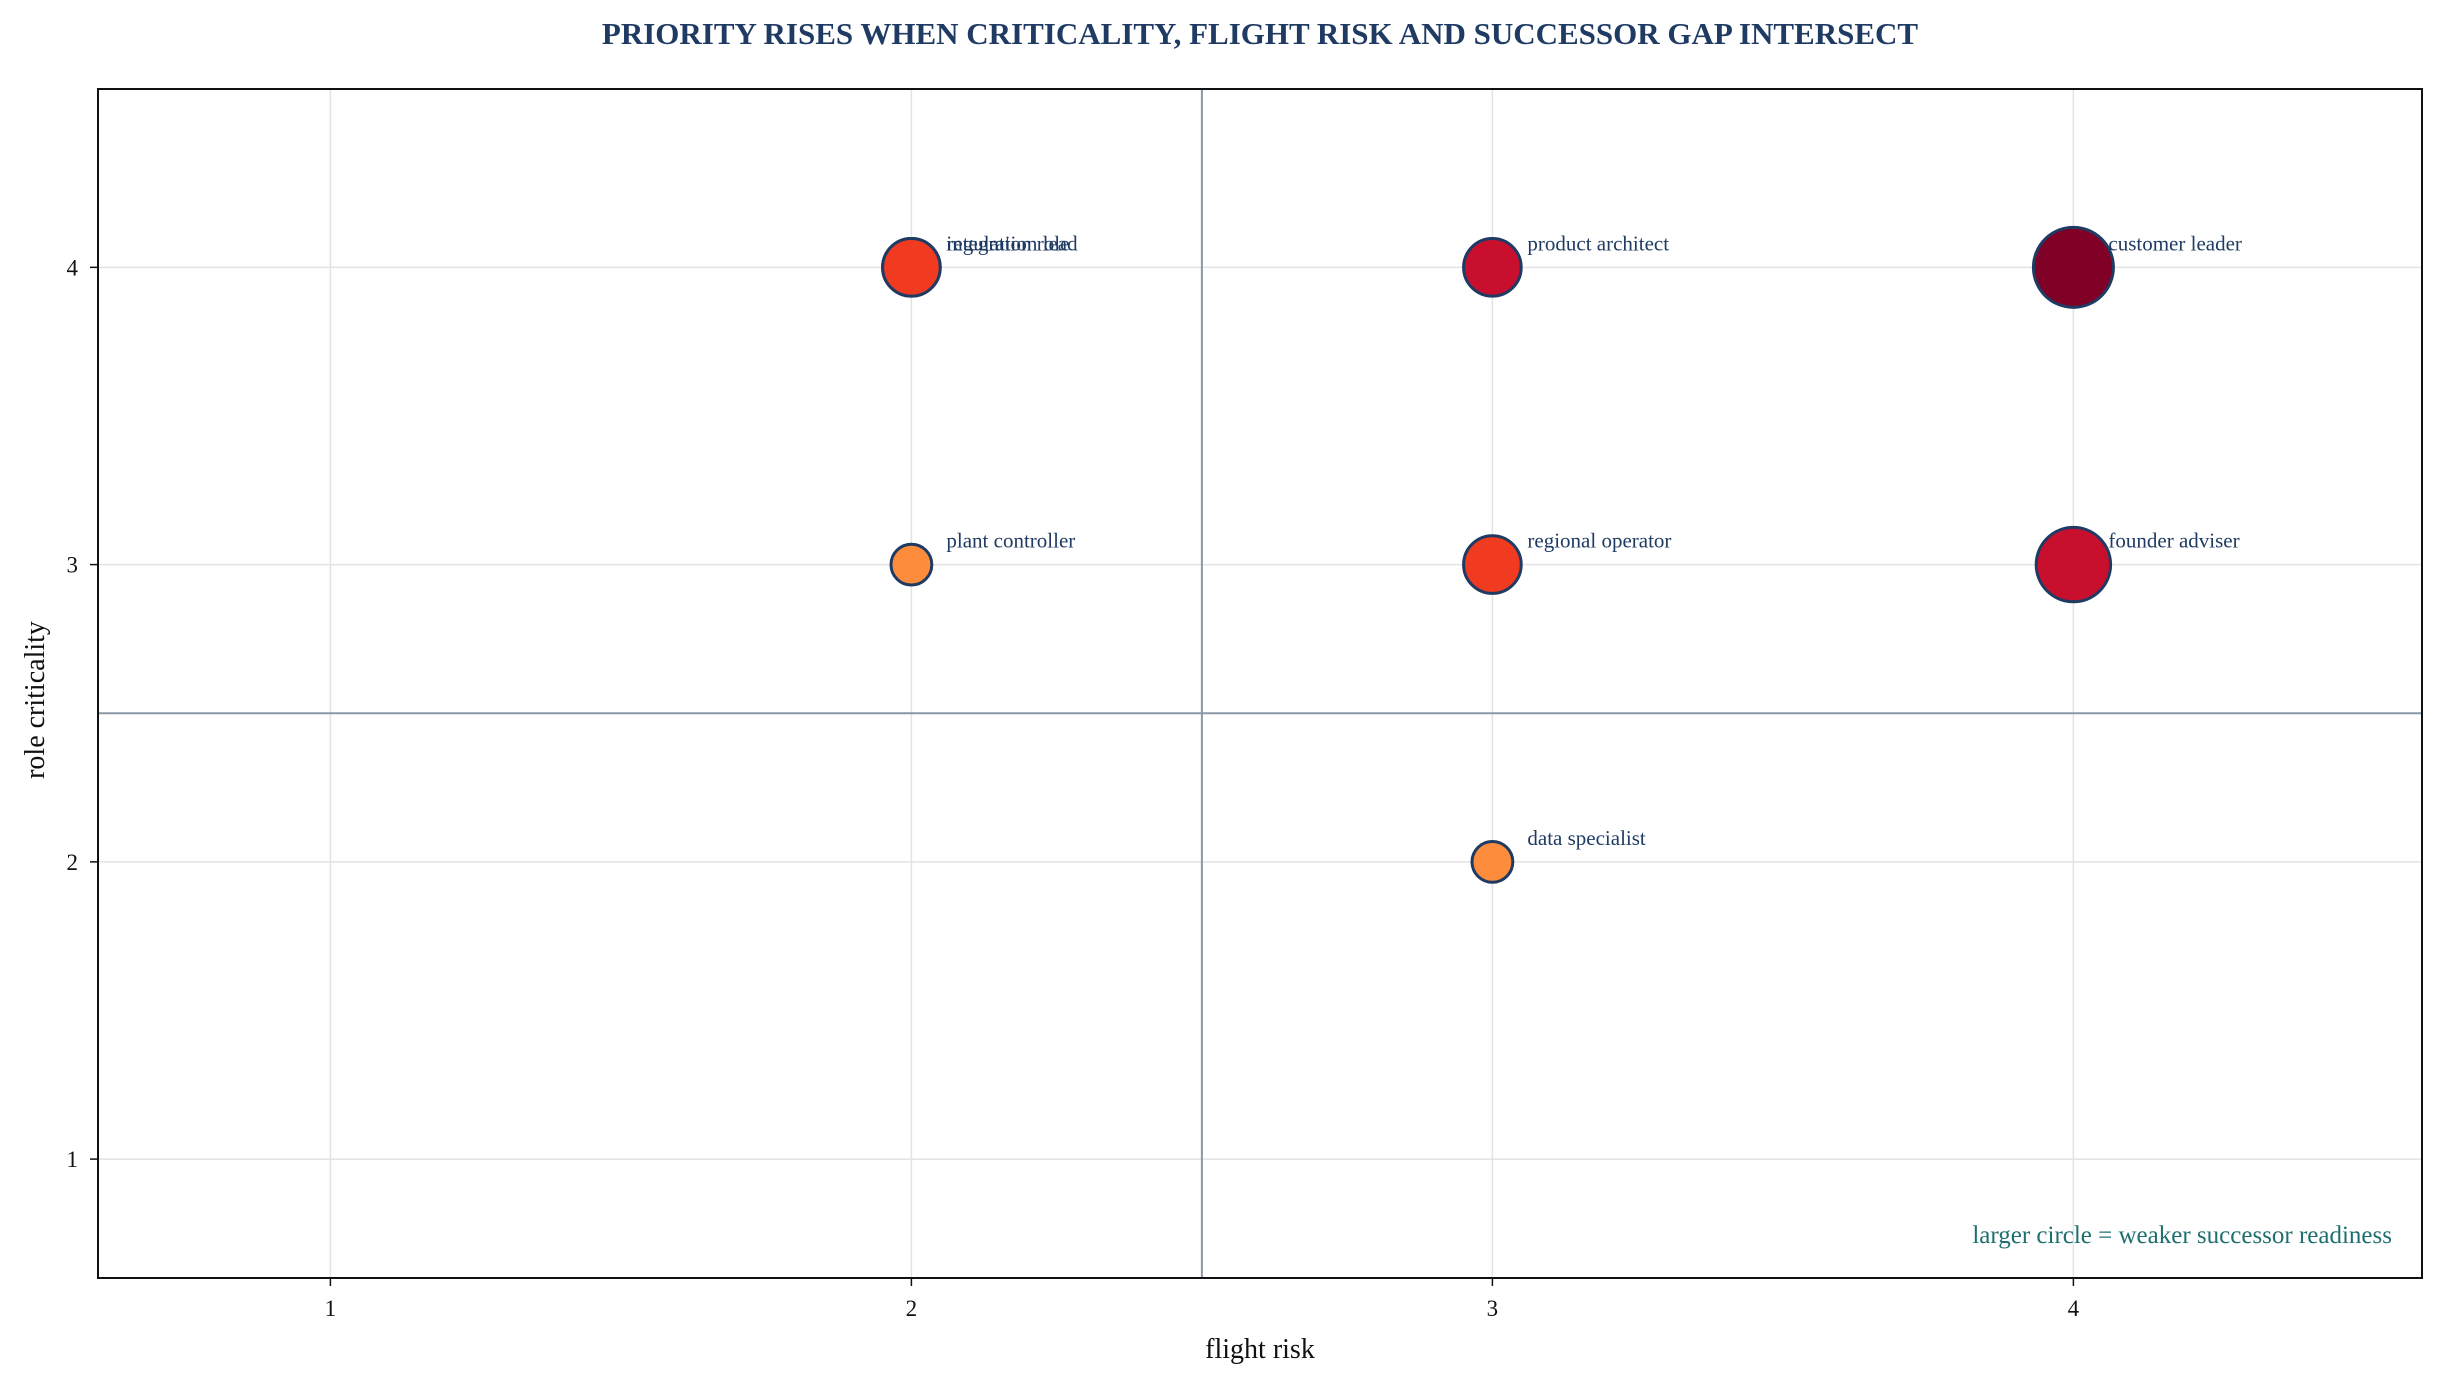 Image resolution: width=2441 pixels, height=1386 pixels. I want to click on y-tick-label: 3, so click(73, 565).